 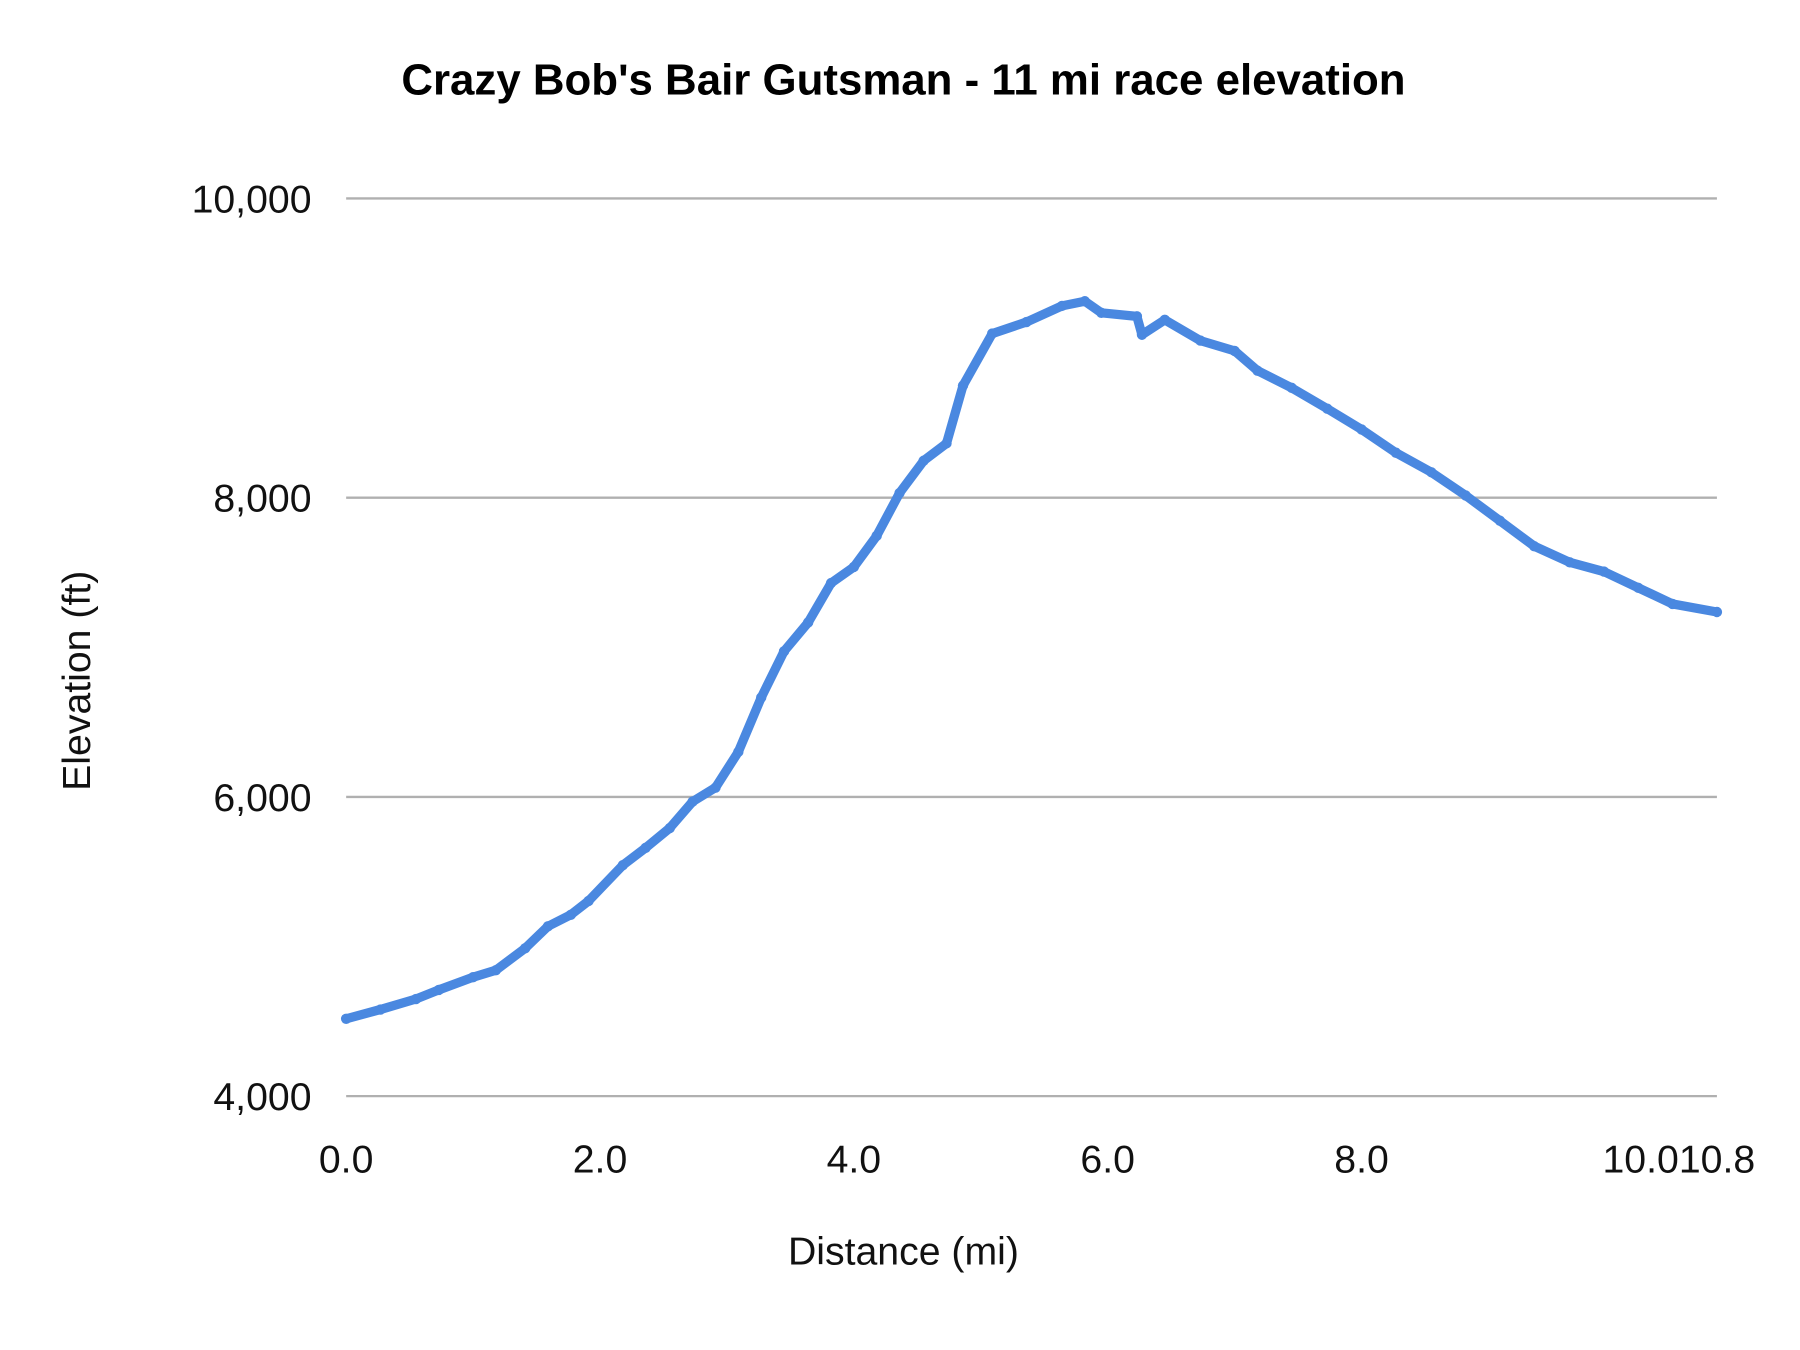 I want to click on x-tick-label: 6.0, so click(x=1107, y=1159).